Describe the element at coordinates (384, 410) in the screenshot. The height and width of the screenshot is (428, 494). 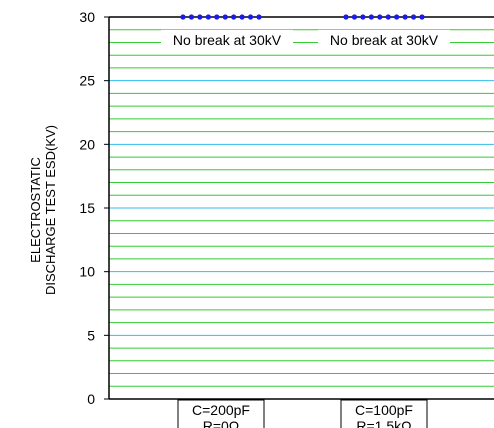
I see `category-label-line-1: C=100pF` at that location.